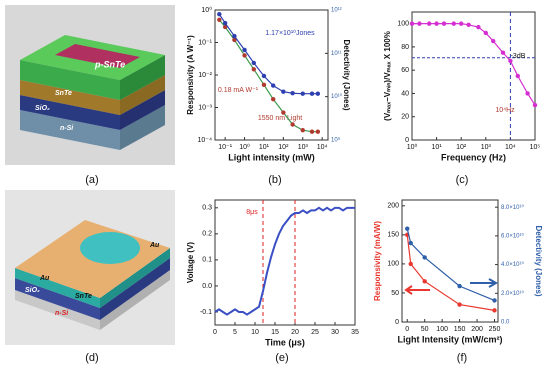 The height and width of the screenshot is (370, 550). I want to click on x-tick-label: 10², so click(461, 147).